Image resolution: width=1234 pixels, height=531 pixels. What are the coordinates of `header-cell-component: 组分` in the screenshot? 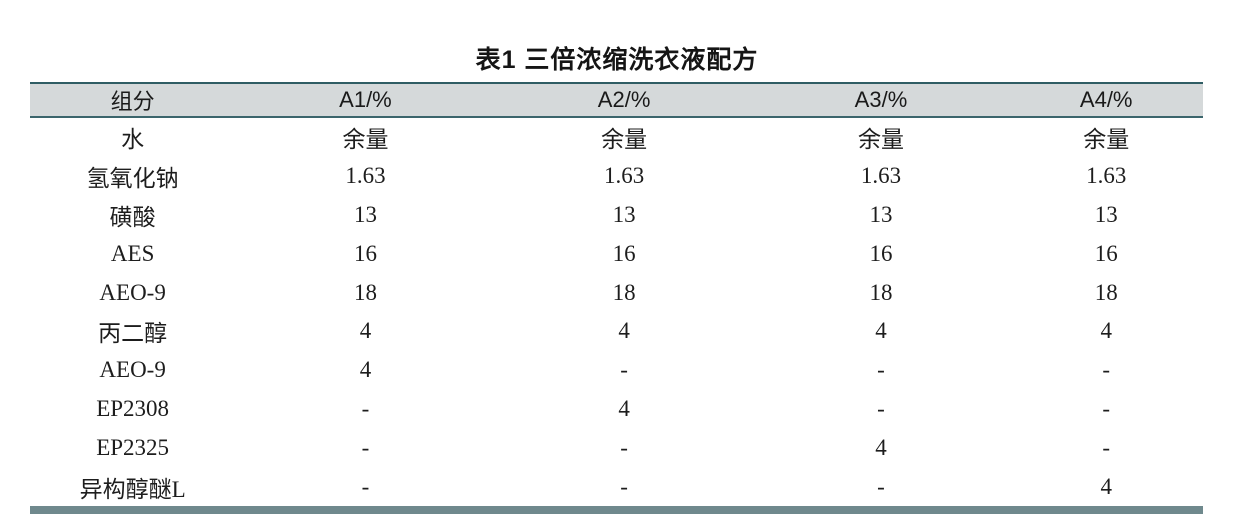 It's located at (133, 100).